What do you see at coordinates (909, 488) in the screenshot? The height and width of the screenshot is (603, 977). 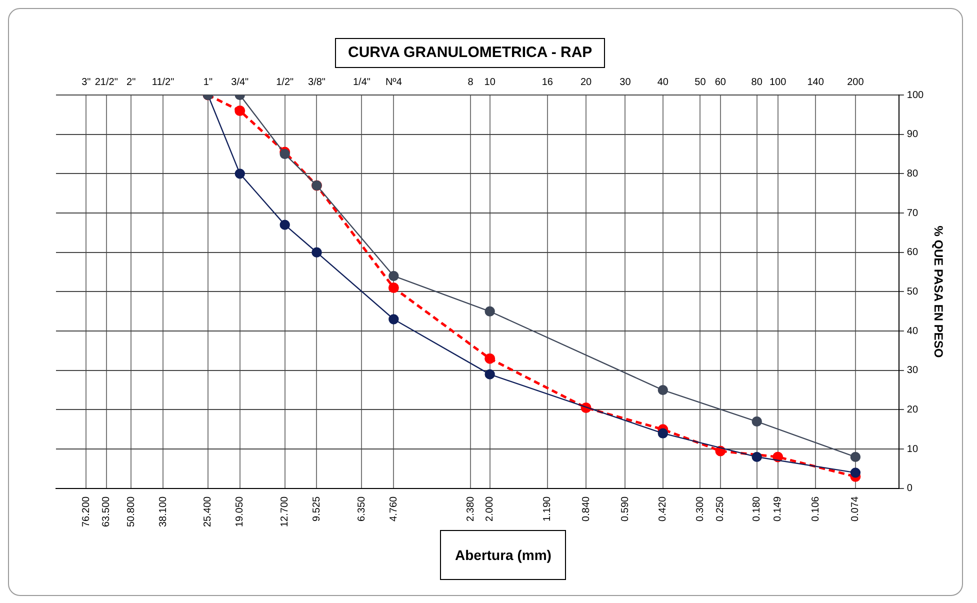 I see `y-tick-label: 0` at bounding box center [909, 488].